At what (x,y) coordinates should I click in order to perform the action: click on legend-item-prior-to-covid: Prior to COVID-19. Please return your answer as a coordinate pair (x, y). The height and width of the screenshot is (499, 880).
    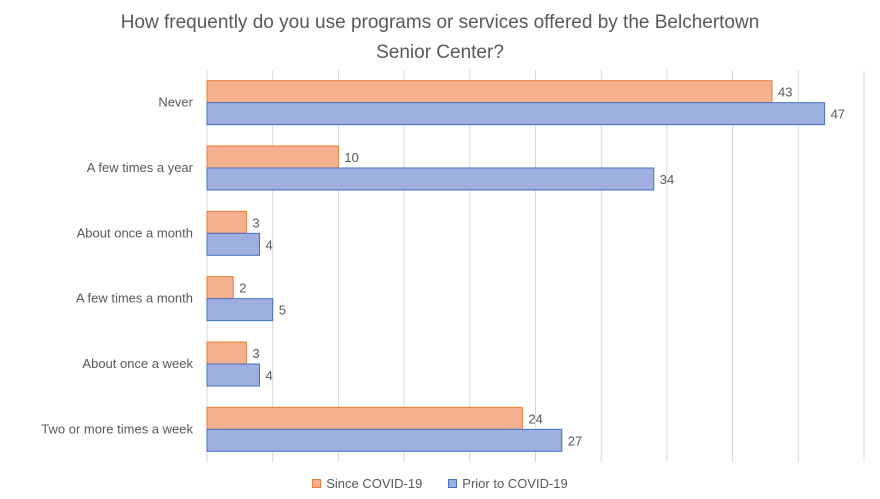
    Looking at the image, I should click on (508, 483).